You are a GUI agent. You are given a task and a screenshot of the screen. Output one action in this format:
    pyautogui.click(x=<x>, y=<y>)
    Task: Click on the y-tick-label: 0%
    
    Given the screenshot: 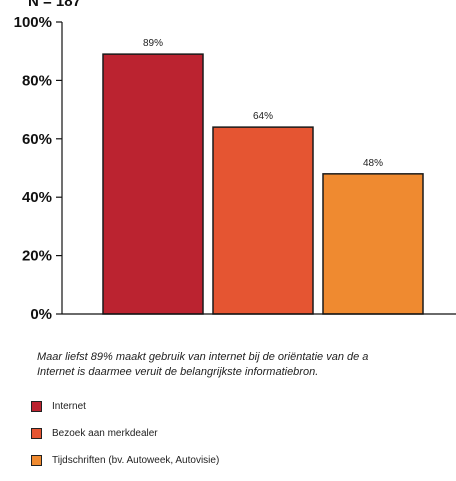 What is the action you would take?
    pyautogui.click(x=41, y=314)
    